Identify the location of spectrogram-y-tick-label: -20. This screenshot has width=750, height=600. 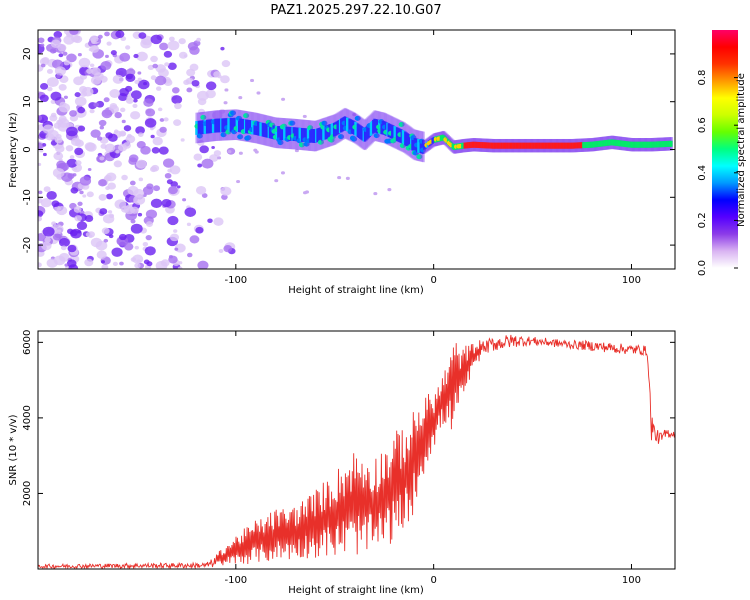
(27, 245).